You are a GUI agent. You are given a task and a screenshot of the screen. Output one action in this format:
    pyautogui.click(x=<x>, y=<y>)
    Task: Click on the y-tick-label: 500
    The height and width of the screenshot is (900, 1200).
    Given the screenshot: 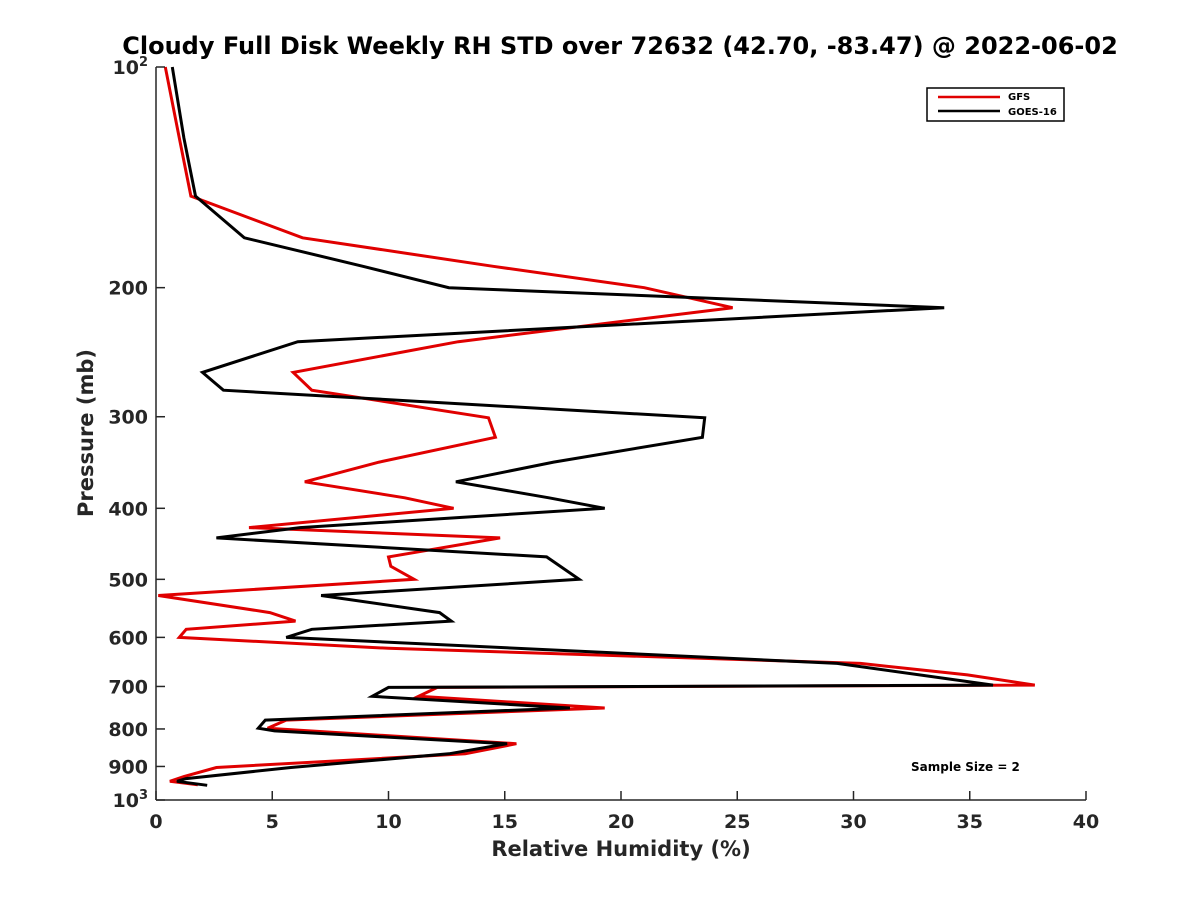 What is the action you would take?
    pyautogui.click(x=128, y=580)
    